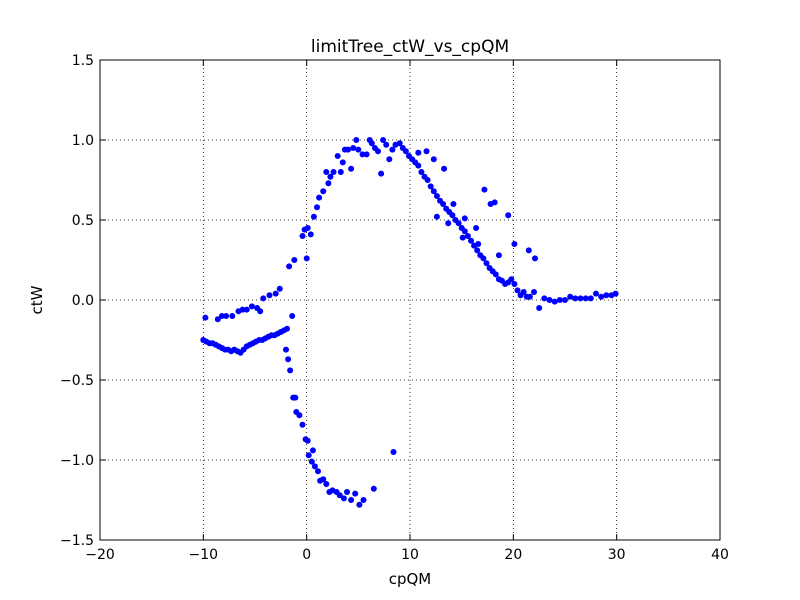 The image size is (800, 600). Describe the element at coordinates (720, 555) in the screenshot. I see `x-tick-label: 40` at that location.